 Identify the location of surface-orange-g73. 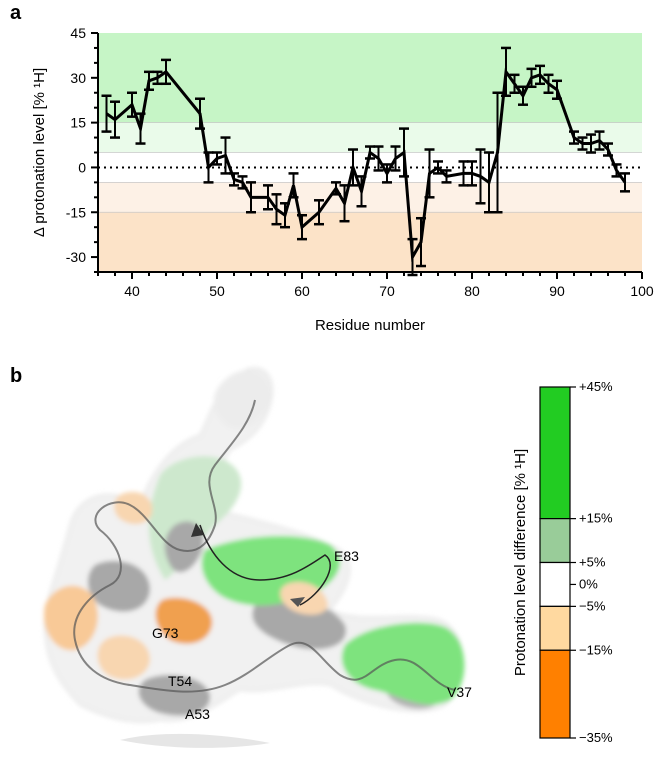
(184, 620).